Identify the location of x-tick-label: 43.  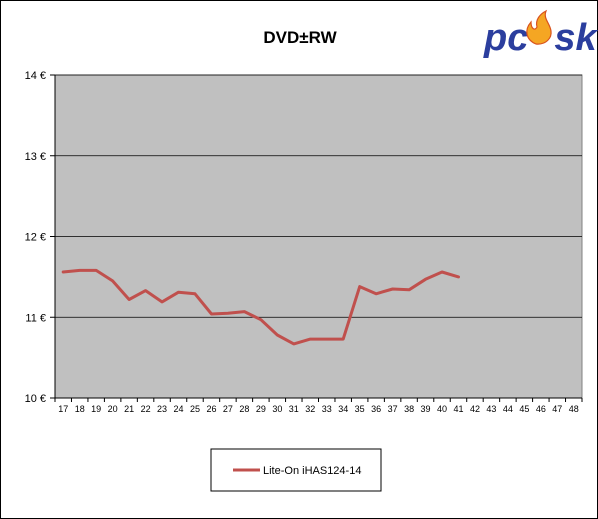
(491, 409).